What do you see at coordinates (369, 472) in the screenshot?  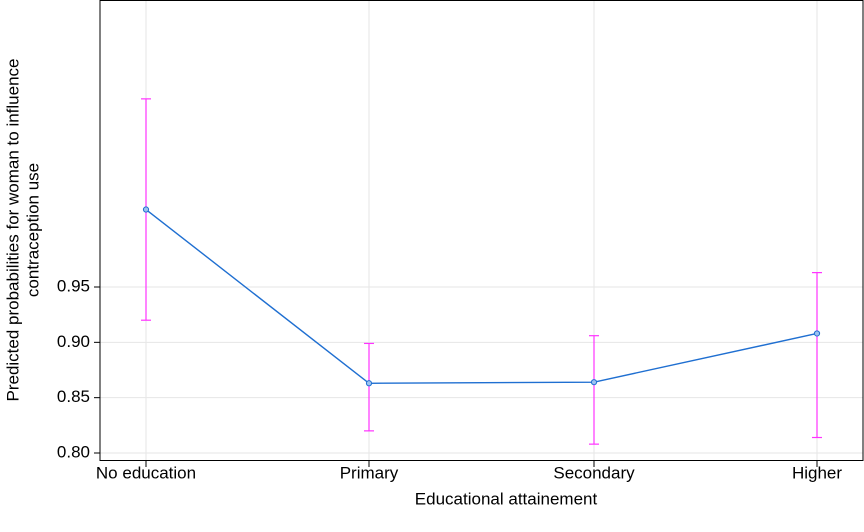 I see `x-tick-label: Primary` at bounding box center [369, 472].